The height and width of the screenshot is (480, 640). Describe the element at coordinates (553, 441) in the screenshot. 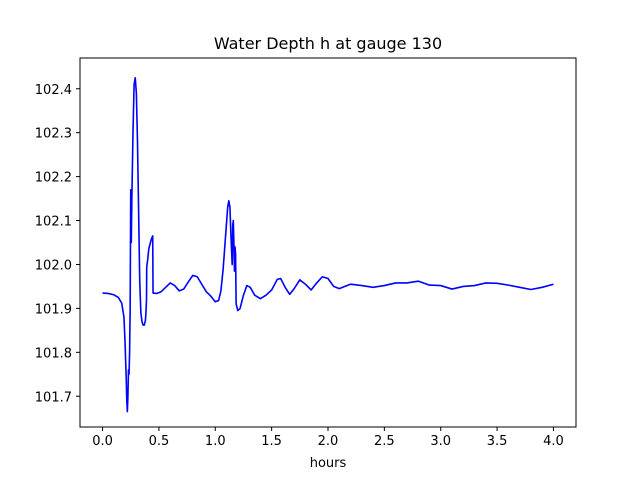

I see `x-tick-label: 4.0` at that location.